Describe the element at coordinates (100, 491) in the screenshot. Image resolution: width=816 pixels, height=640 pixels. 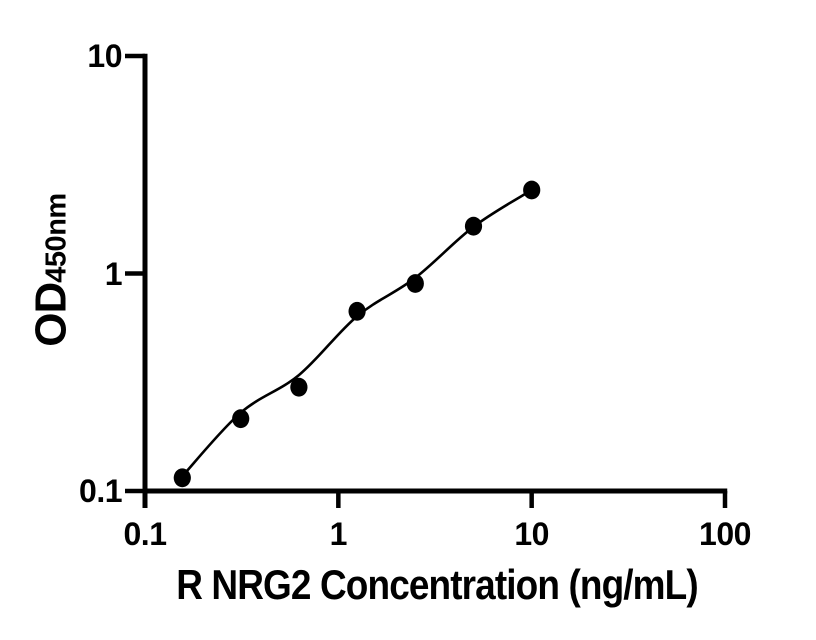
I see `y-tick-label: 0.1` at that location.